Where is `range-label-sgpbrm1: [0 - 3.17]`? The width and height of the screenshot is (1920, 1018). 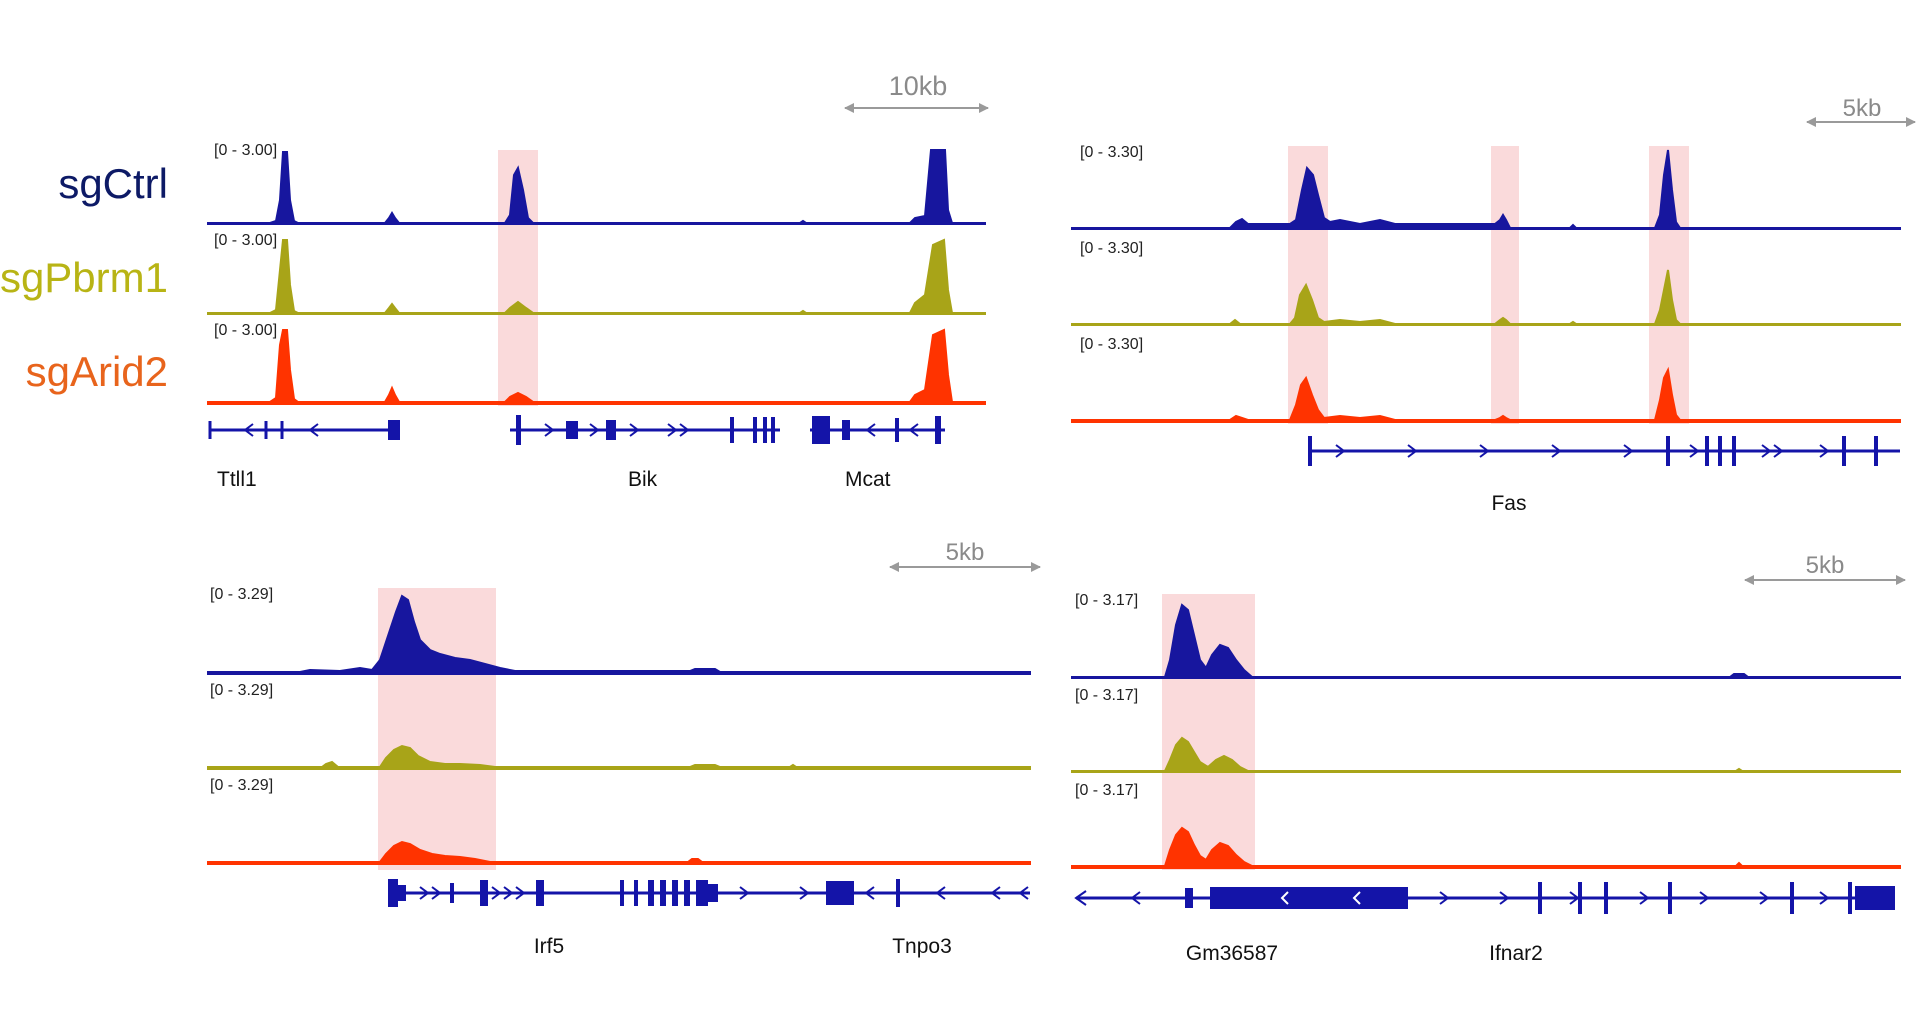 range-label-sgpbrm1: [0 - 3.17] is located at coordinates (1106, 695).